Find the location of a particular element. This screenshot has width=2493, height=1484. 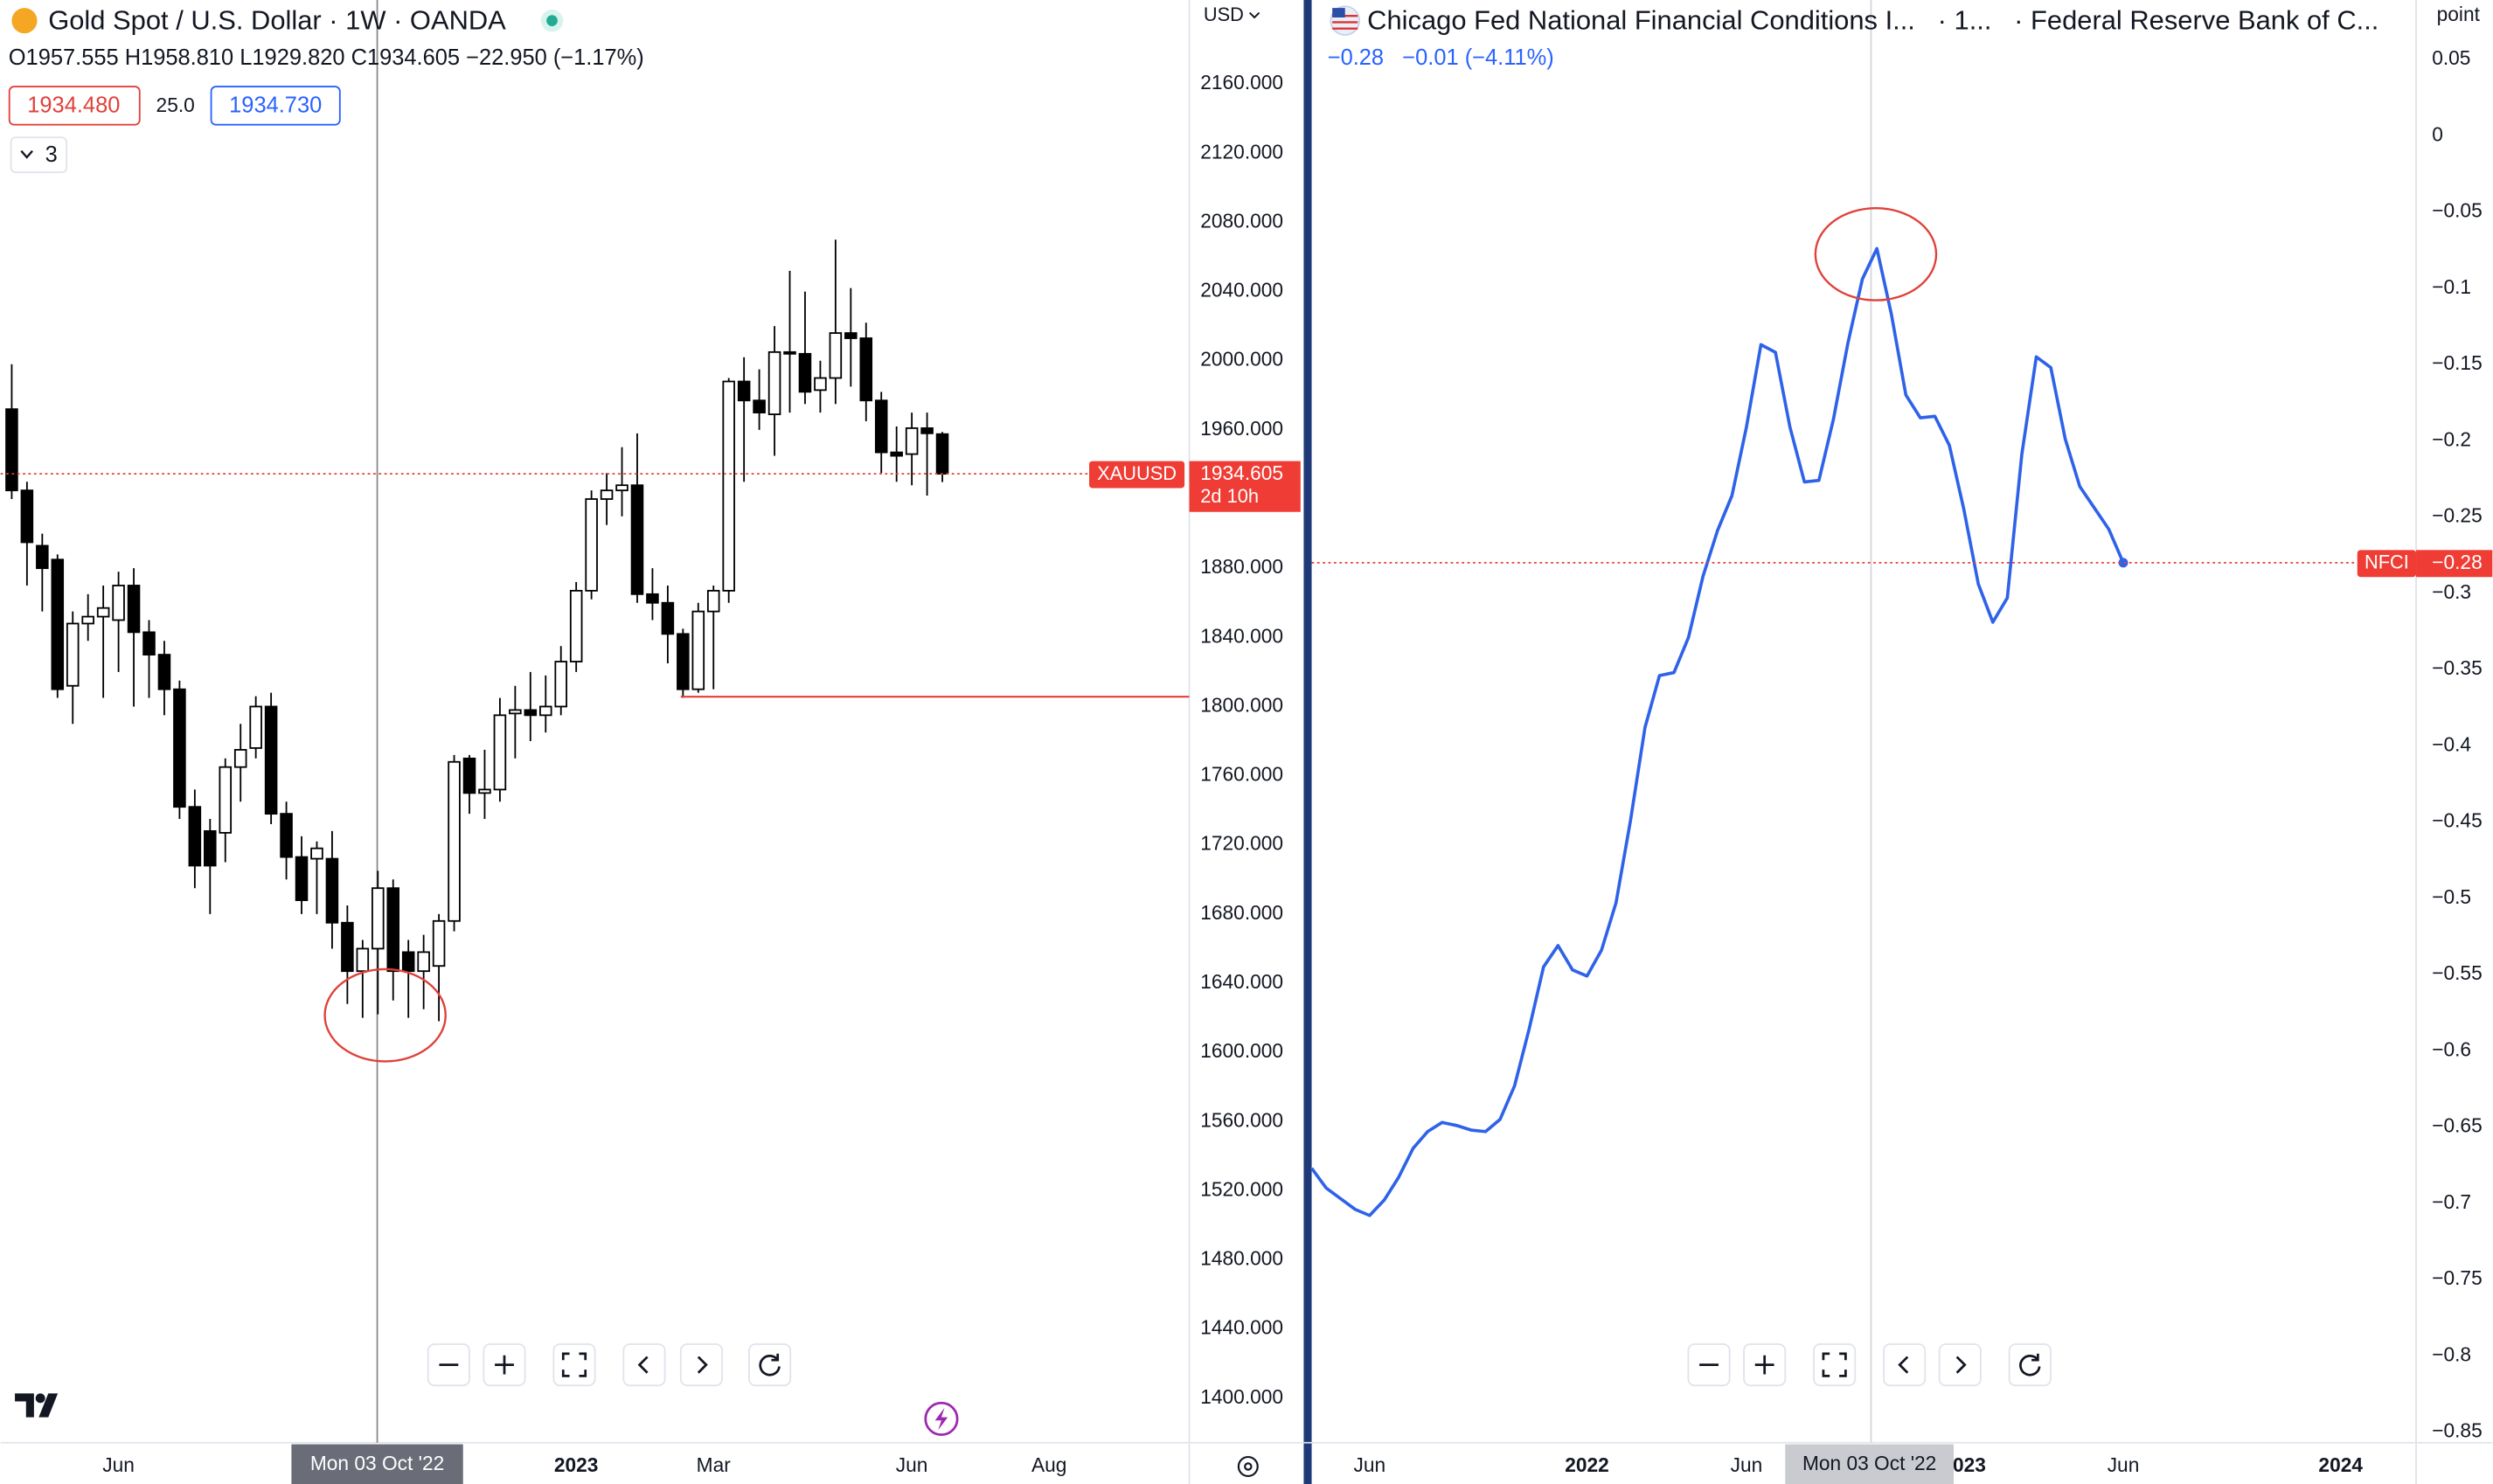

y-tick-label: 1440.000 is located at coordinates (1241, 1327).